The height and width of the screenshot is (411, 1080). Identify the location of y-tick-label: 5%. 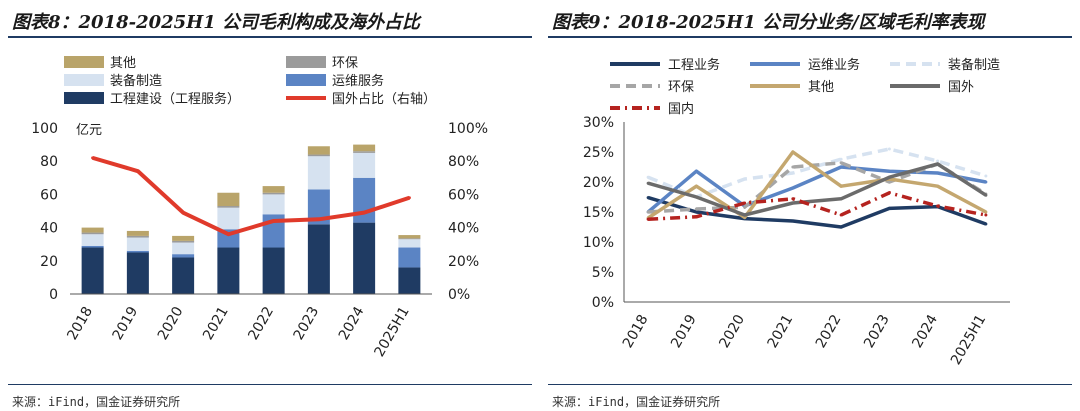
(603, 273).